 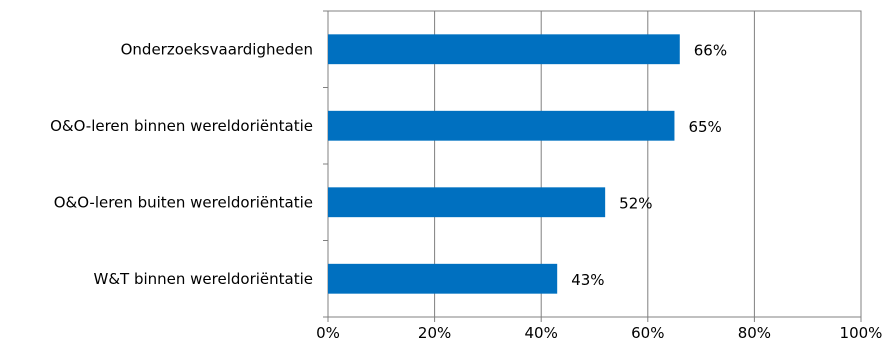 What do you see at coordinates (183, 202) in the screenshot?
I see `category-label: O&O-leren buiten wereldoriëntatie` at bounding box center [183, 202].